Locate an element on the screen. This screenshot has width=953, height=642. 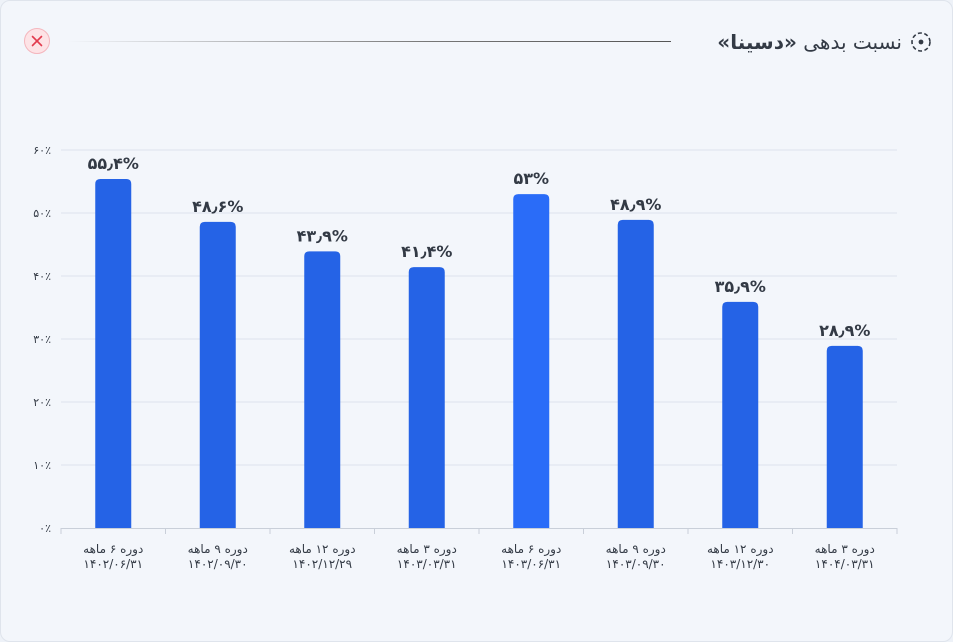
header-divider is located at coordinates (369, 41).